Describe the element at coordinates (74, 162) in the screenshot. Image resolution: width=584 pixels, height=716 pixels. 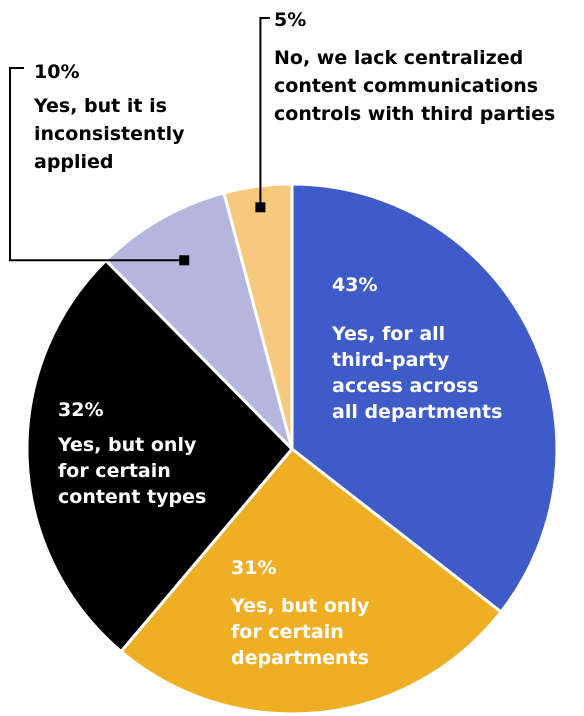
I see `slice-label-inconsistent-line-3: applied` at that location.